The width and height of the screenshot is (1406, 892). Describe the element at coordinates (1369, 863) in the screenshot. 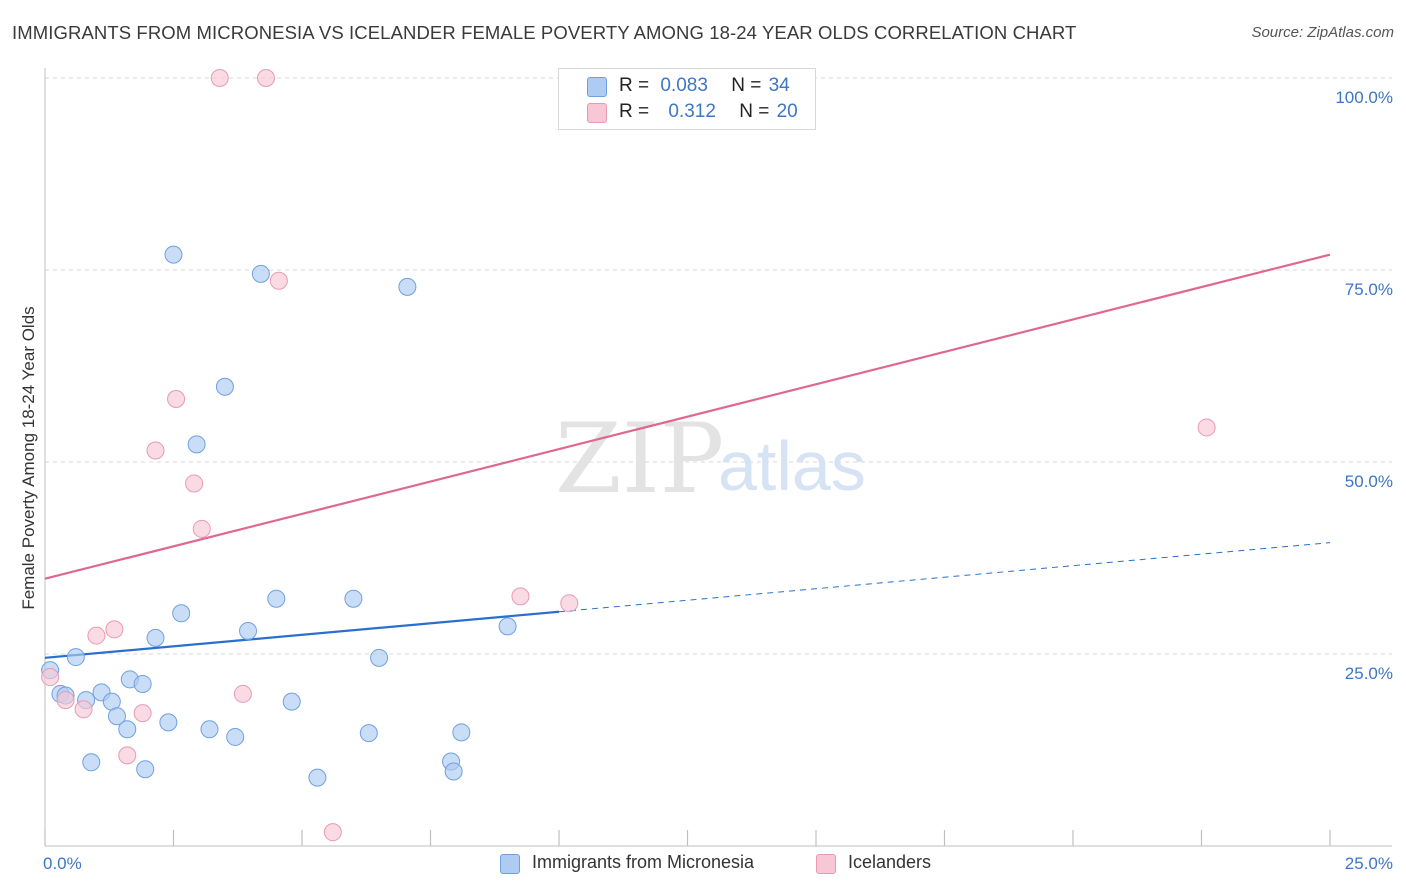

I see `x-tick-label-max: 25.0%` at that location.